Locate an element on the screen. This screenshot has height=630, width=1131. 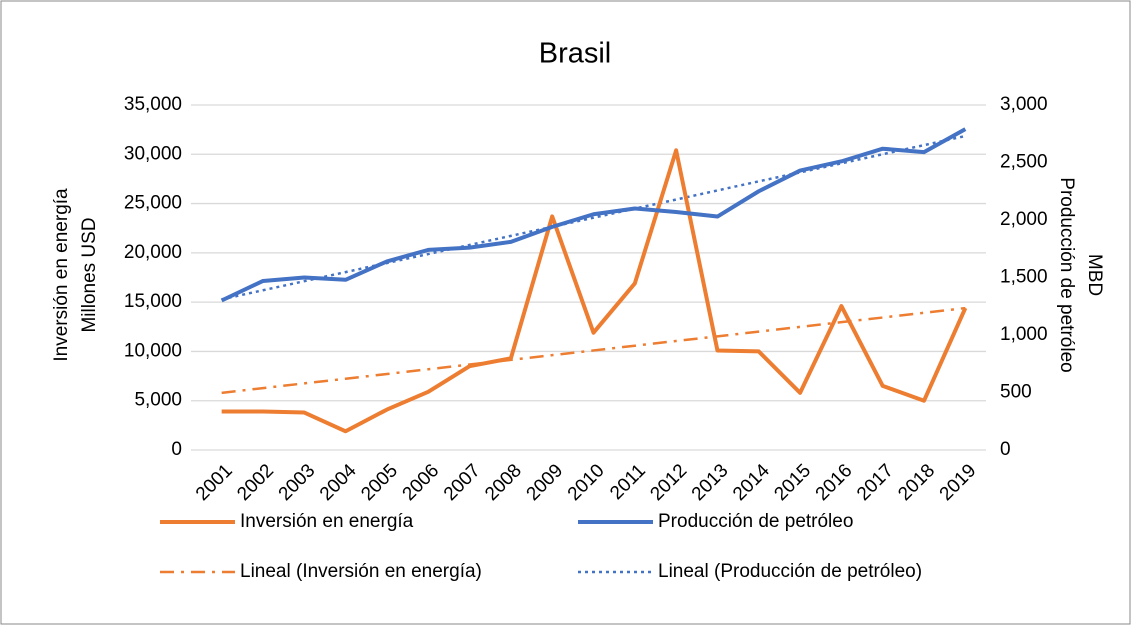
y2-tick-label: 500 is located at coordinates (1016, 392).